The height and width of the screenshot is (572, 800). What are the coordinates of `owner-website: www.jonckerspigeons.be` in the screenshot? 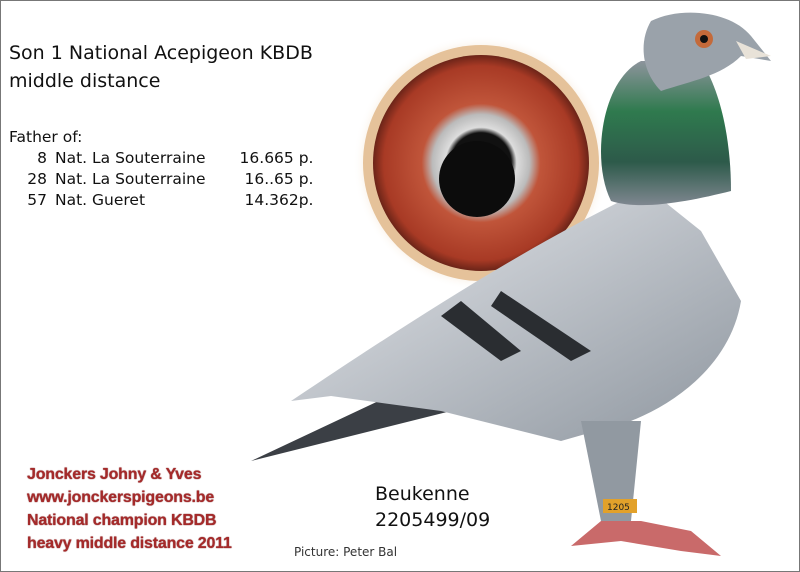 It's located at (121, 497).